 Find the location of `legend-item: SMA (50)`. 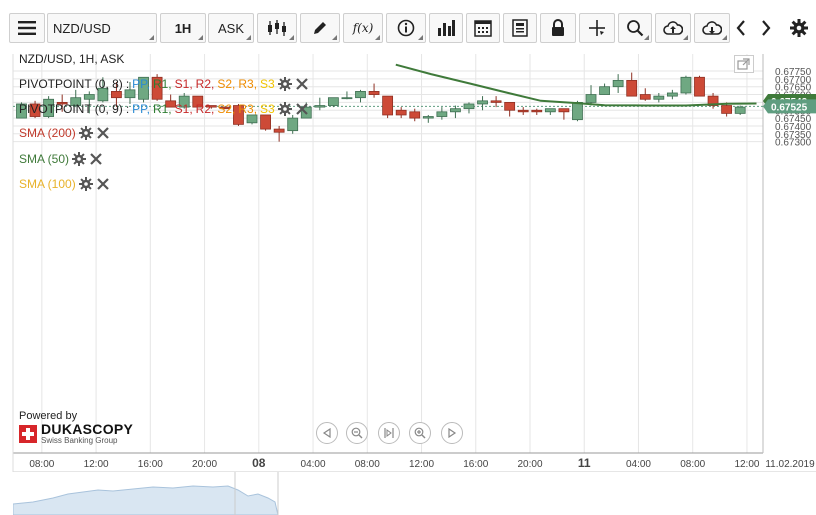

legend-item: SMA (50) is located at coordinates (61, 159).